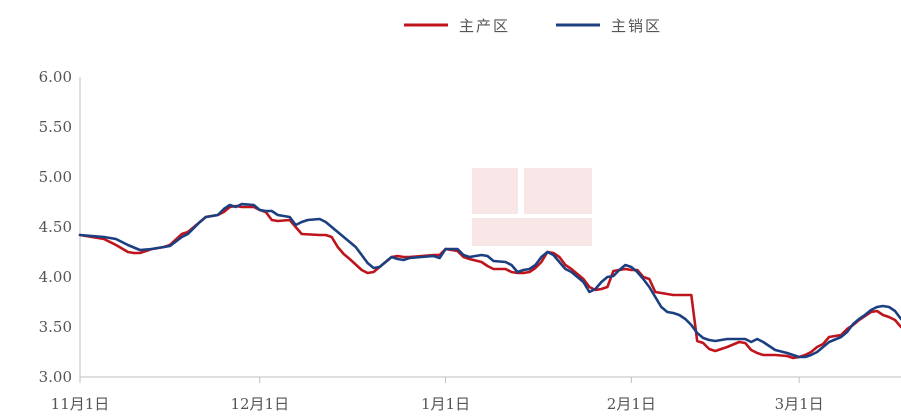 This screenshot has height=420, width=901. Describe the element at coordinates (532, 207) in the screenshot. I see `watermark` at that location.